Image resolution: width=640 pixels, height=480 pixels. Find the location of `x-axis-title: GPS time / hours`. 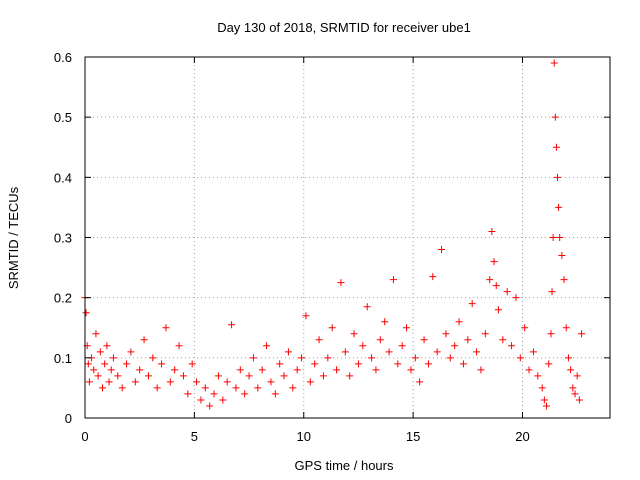

x-axis-title: GPS time / hours is located at coordinates (344, 465).